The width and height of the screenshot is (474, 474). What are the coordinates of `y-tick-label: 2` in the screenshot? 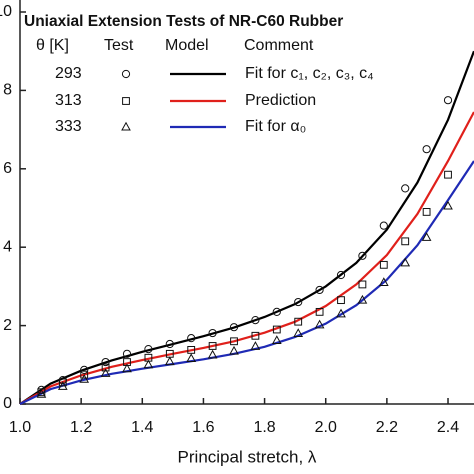 It's located at (7, 325).